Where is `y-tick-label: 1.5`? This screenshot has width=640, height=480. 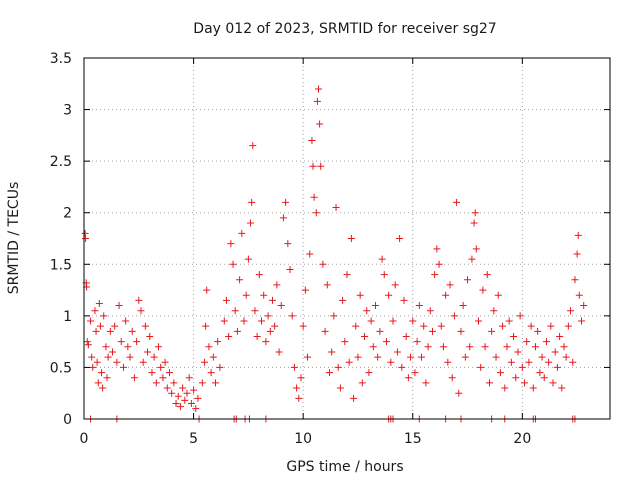
y-tick-label: 1.5 is located at coordinates (61, 265).